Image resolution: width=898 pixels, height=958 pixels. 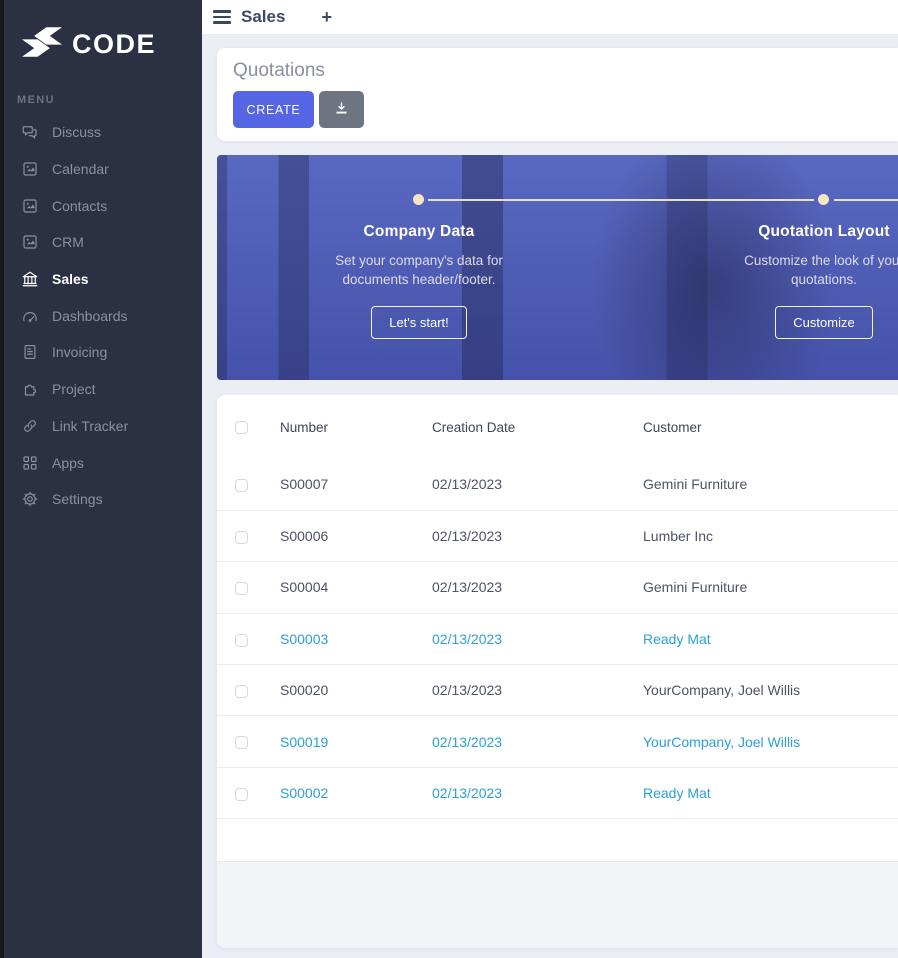 What do you see at coordinates (356, 536) in the screenshot?
I see `cell-number: S00006` at bounding box center [356, 536].